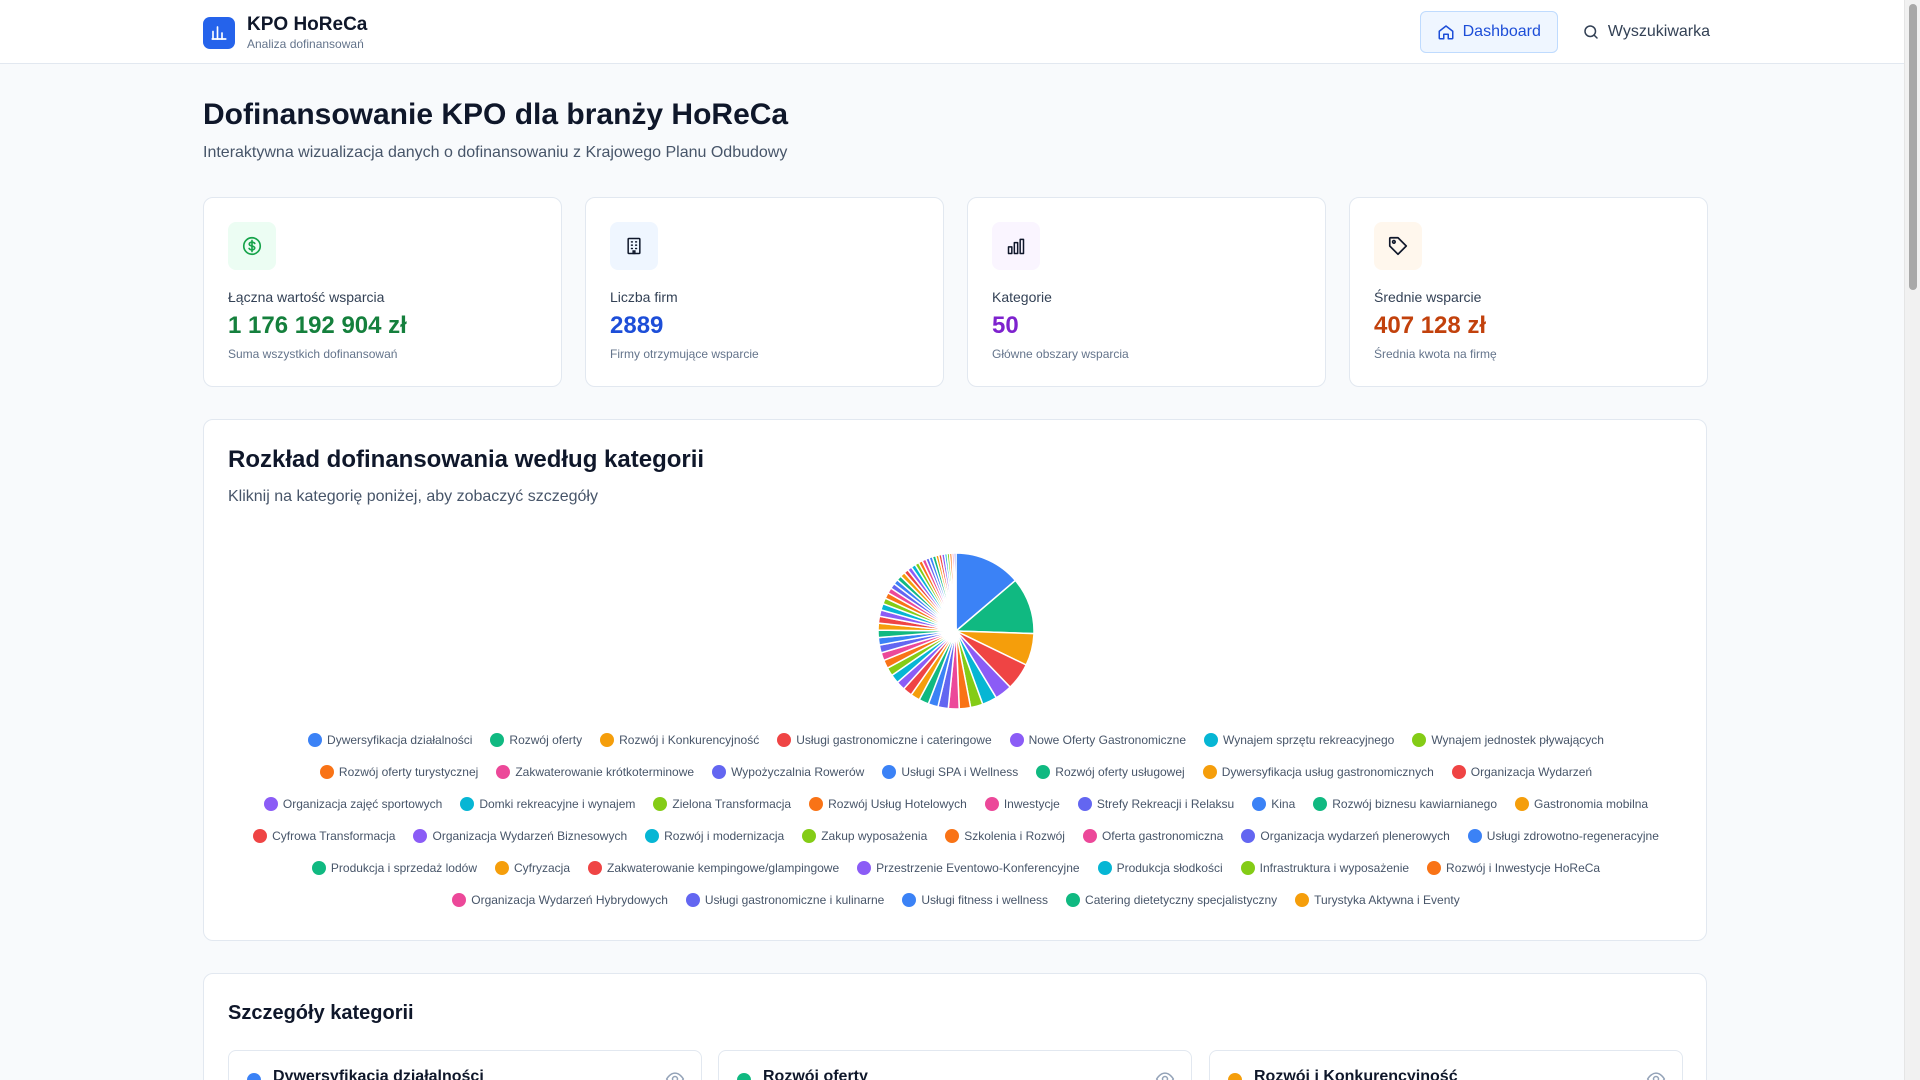 This screenshot has height=1080, width=1920. I want to click on legend-item: Domki rekreacyjne i wynajem, so click(547, 804).